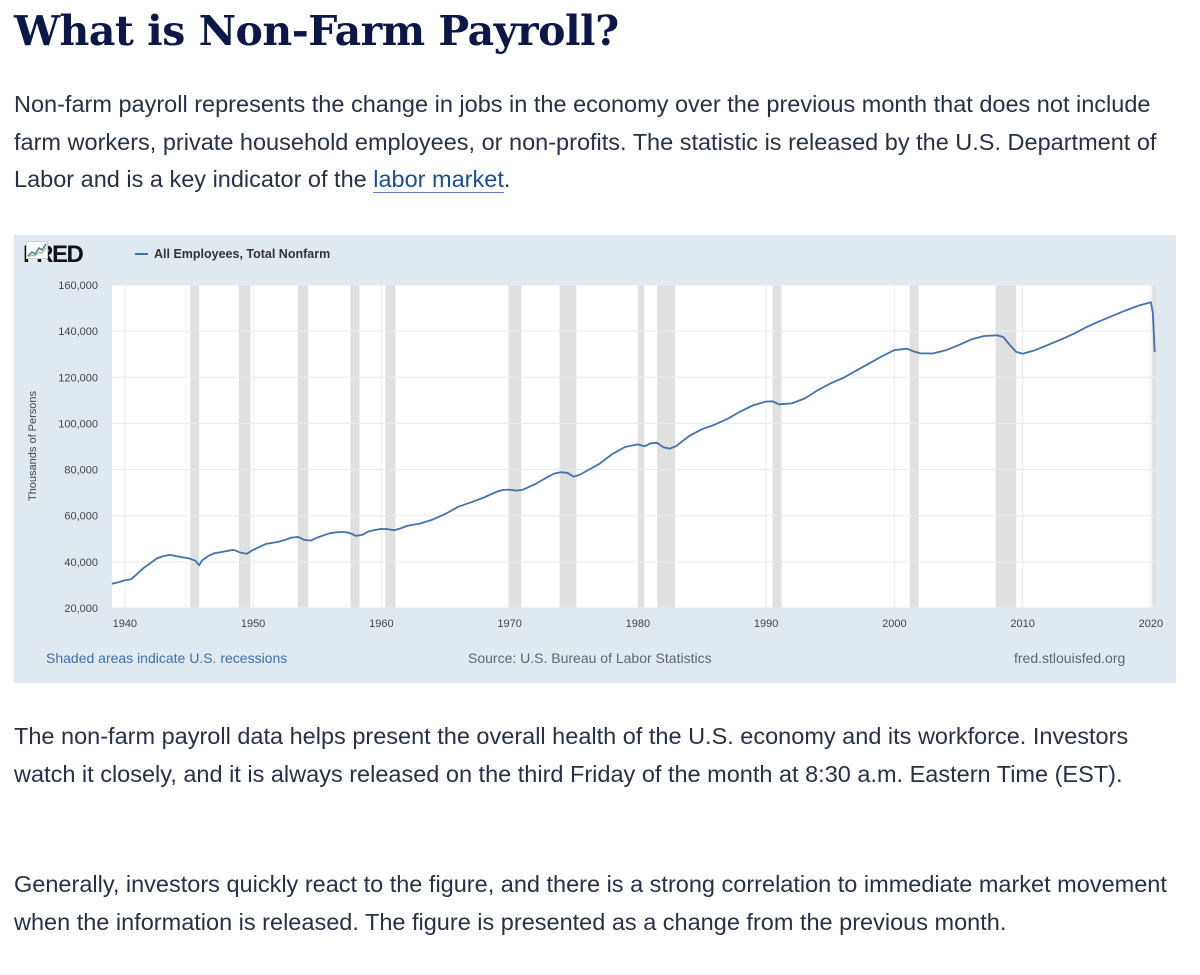  Describe the element at coordinates (167, 658) in the screenshot. I see `recession-note-link: Shaded areas indicate U.S. recessions` at that location.